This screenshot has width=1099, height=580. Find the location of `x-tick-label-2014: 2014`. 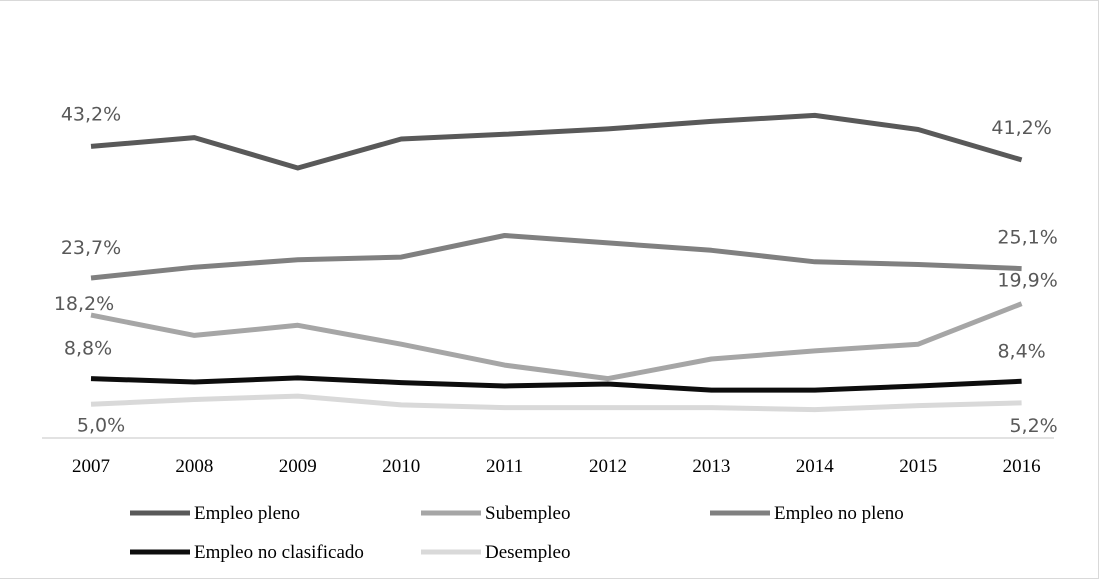

x-tick-label-2014: 2014 is located at coordinates (815, 466).